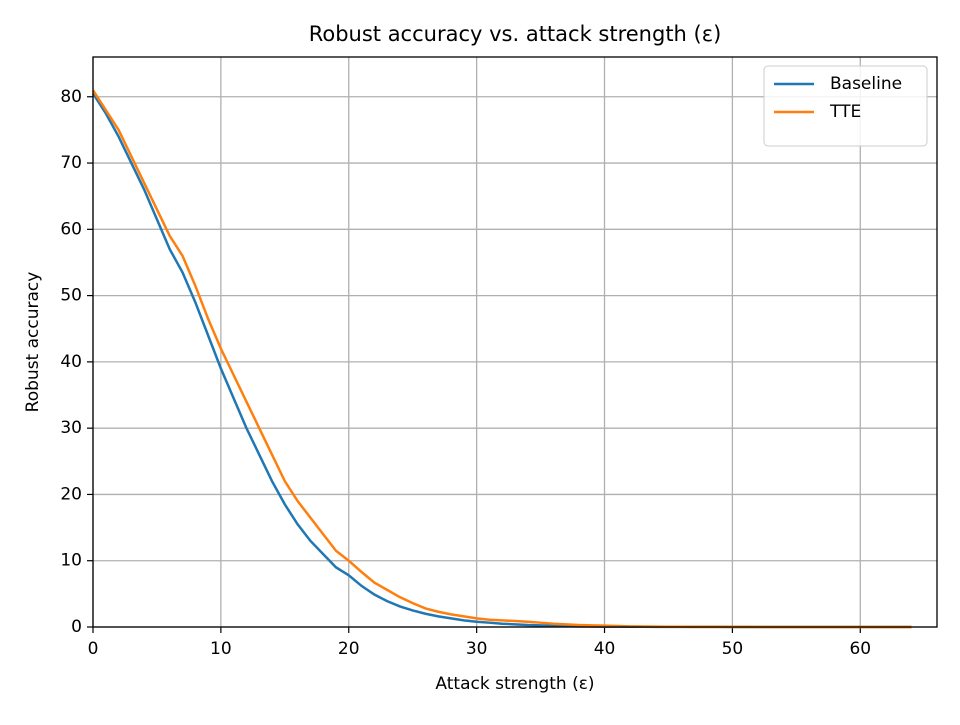 The width and height of the screenshot is (960, 725). I want to click on y-tick-label: 70, so click(71, 163).